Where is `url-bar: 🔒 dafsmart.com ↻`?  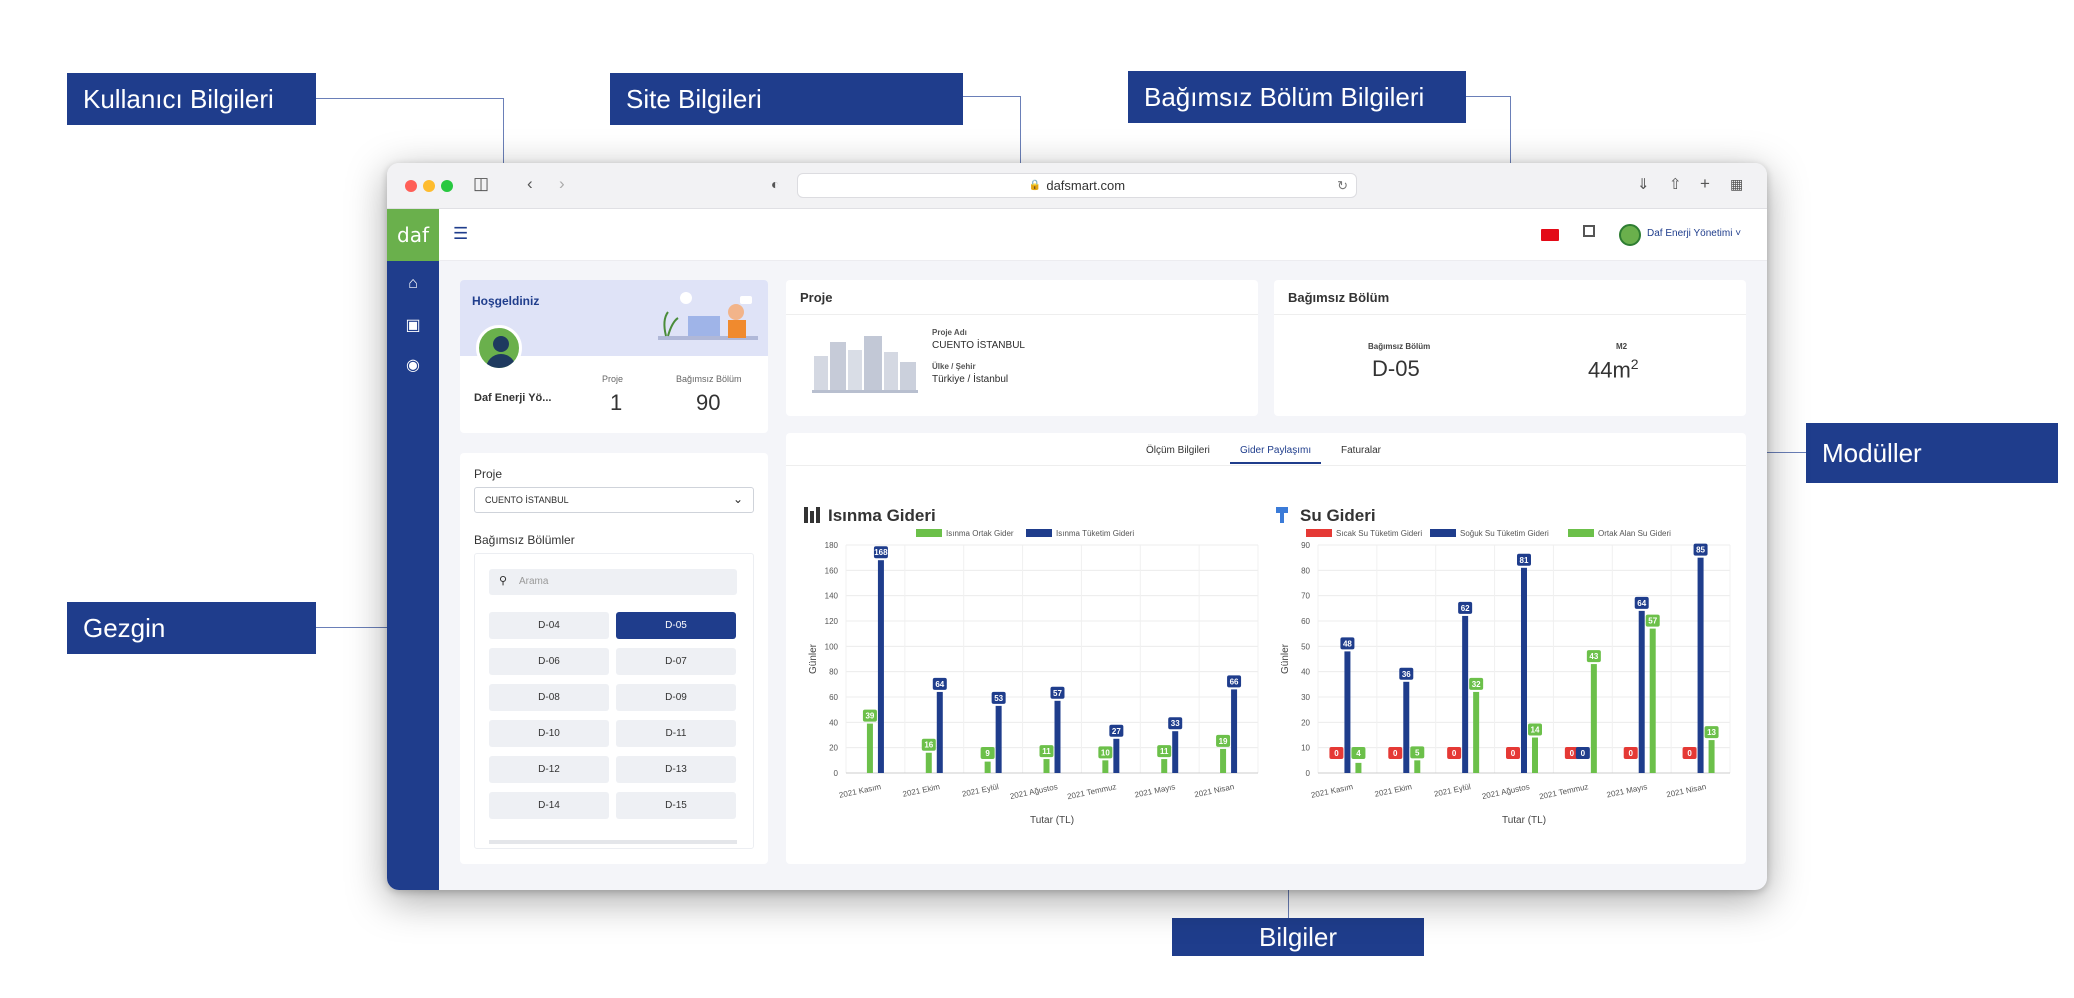
url-bar: 🔒 dafsmart.com ↻ is located at coordinates (1077, 185).